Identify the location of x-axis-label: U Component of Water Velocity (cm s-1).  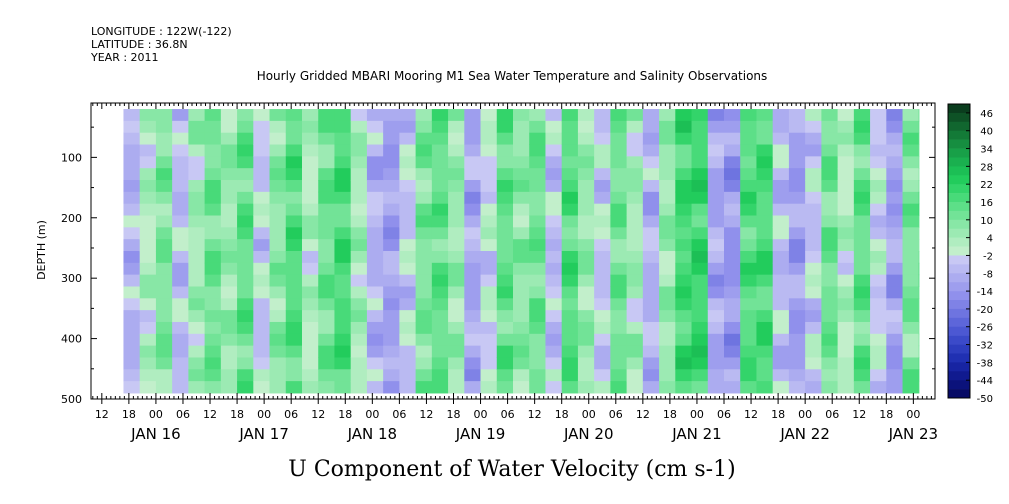
(511, 469).